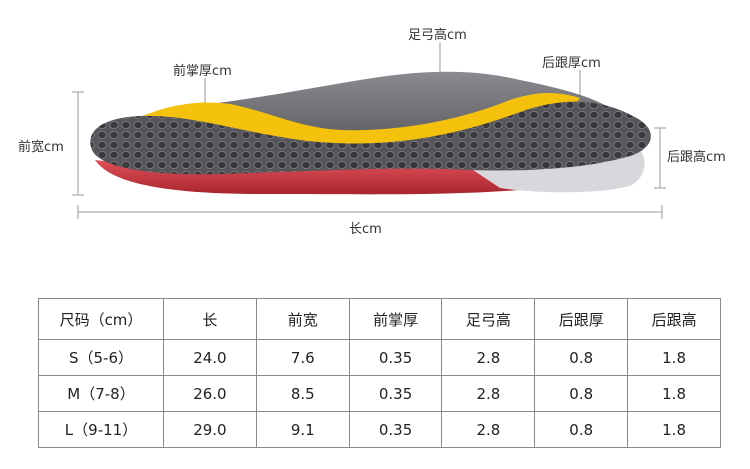  I want to click on heel-height-label: 后跟高cm, so click(696, 157).